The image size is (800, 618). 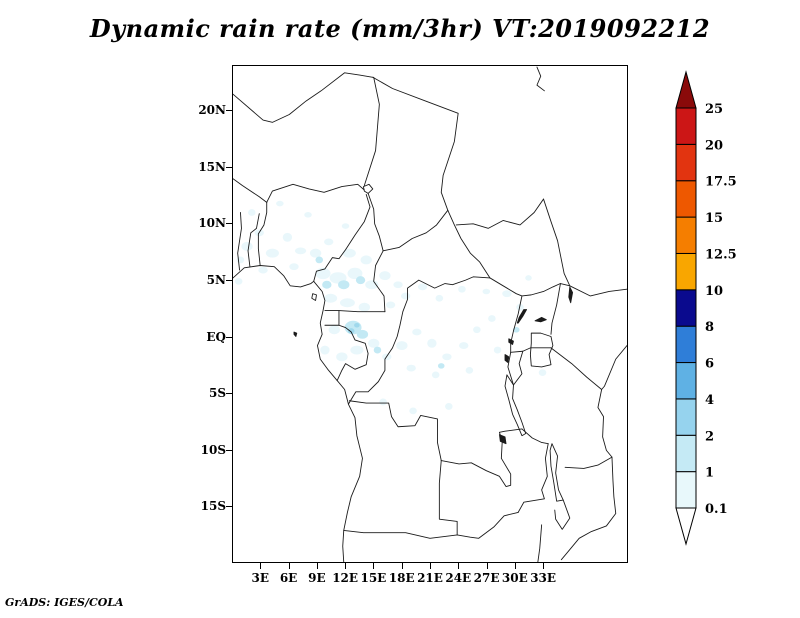 What do you see at coordinates (515, 405) in the screenshot?
I see `lake-tanganyika-outline` at bounding box center [515, 405].